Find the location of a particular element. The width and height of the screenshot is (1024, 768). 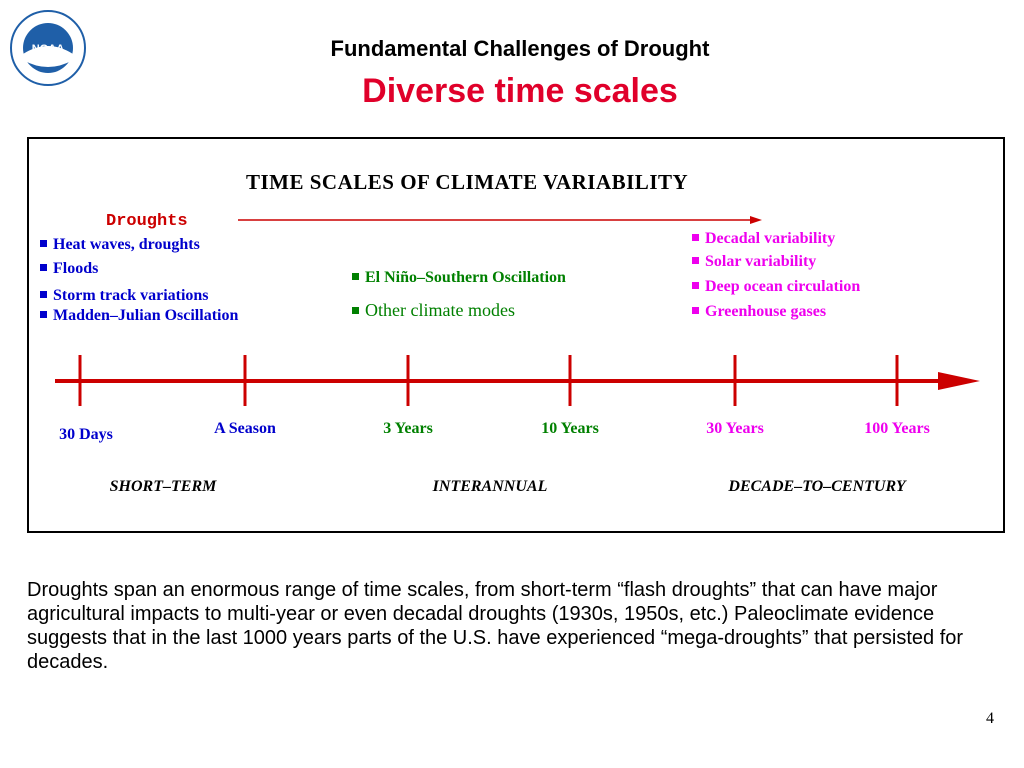

bullet-item: Solar variability is located at coordinates (754, 262).